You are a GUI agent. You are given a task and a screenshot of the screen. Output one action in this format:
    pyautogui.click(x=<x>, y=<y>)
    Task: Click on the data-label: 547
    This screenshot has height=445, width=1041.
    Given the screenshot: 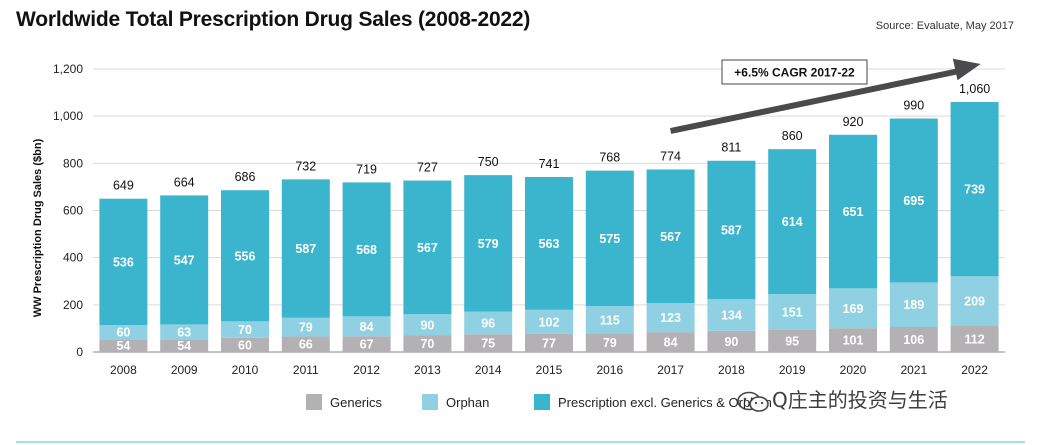 What is the action you would take?
    pyautogui.click(x=184, y=260)
    